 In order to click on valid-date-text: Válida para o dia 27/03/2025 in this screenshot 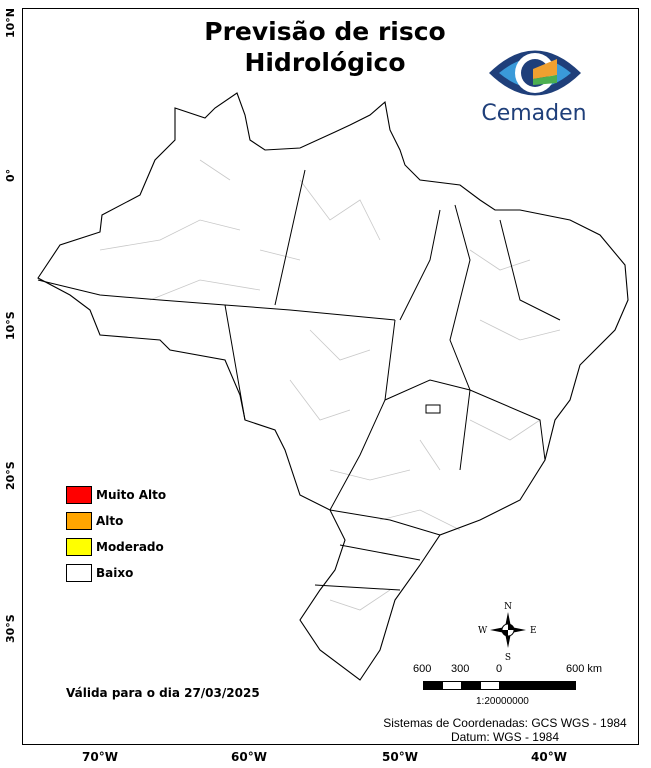, I will do `click(163, 693)`.